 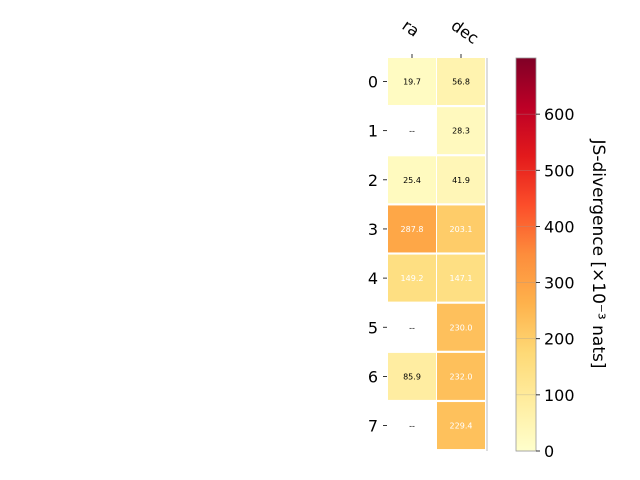 I want to click on cell-value-label: 85.9, so click(x=412, y=376).